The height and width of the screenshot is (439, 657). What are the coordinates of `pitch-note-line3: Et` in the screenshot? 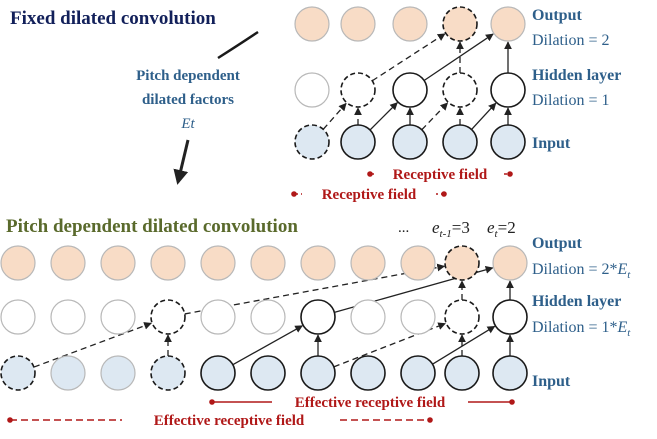 It's located at (187, 124).